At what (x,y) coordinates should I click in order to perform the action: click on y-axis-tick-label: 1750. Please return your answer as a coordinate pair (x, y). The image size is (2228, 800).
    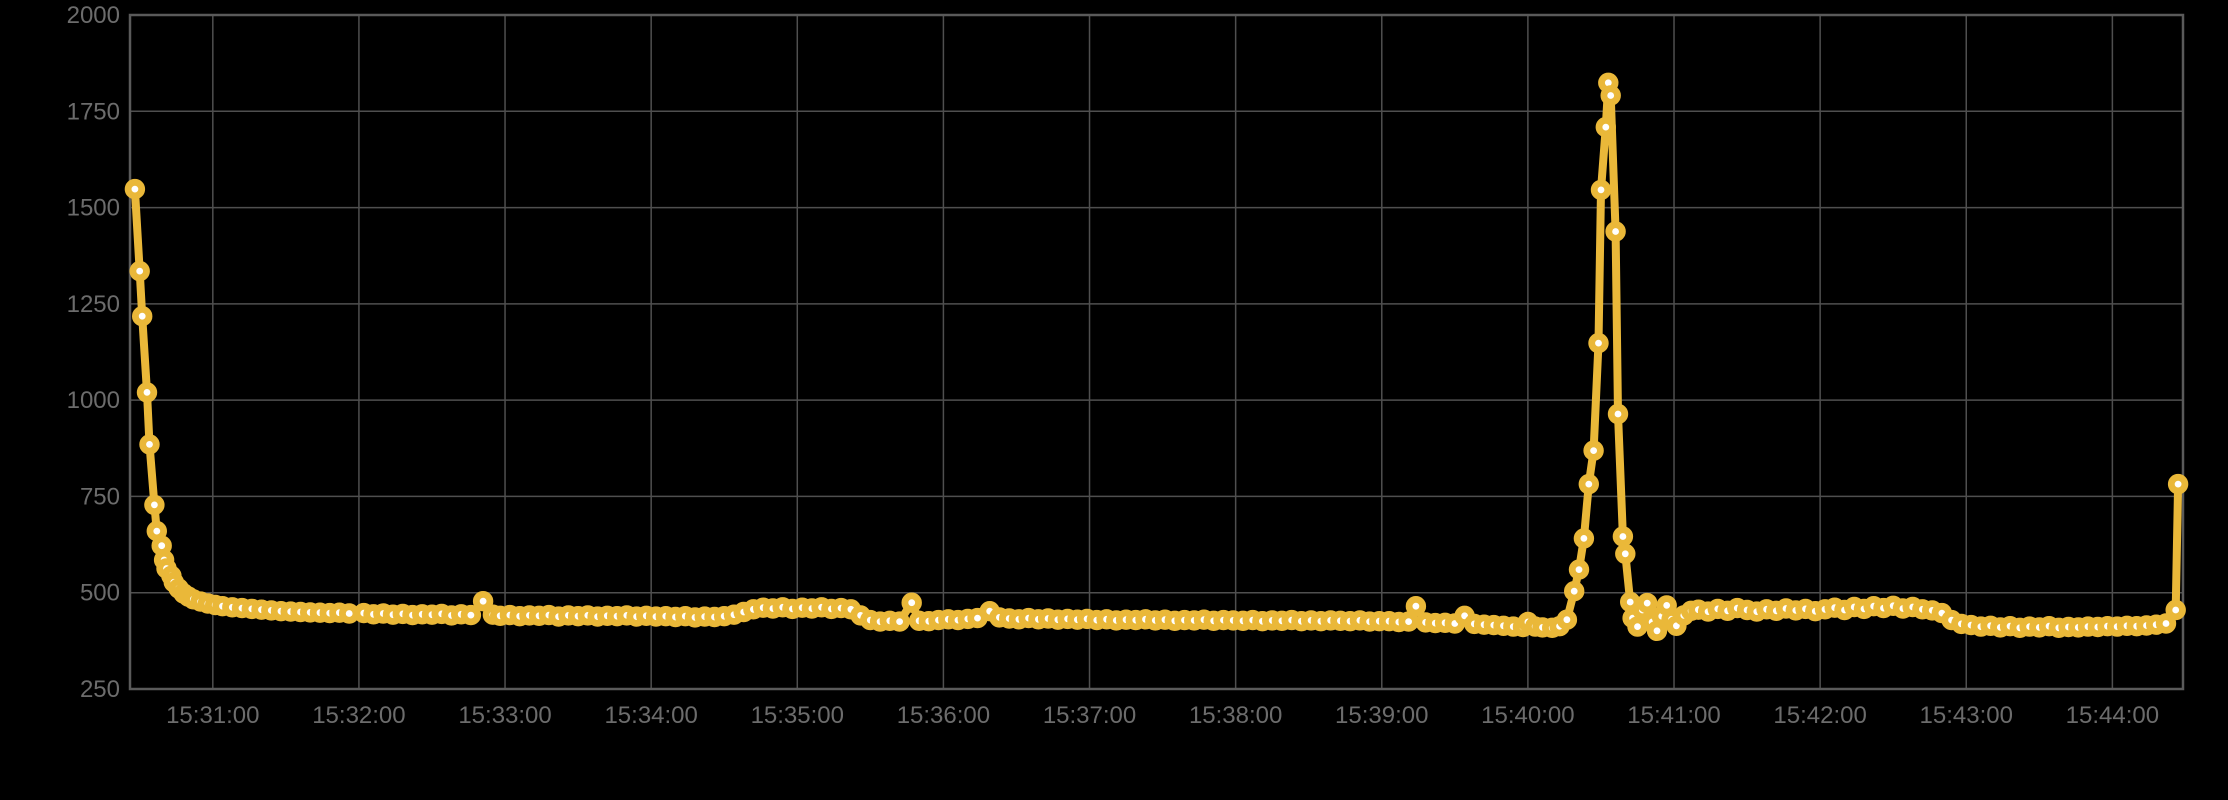
    Looking at the image, I should click on (93, 111).